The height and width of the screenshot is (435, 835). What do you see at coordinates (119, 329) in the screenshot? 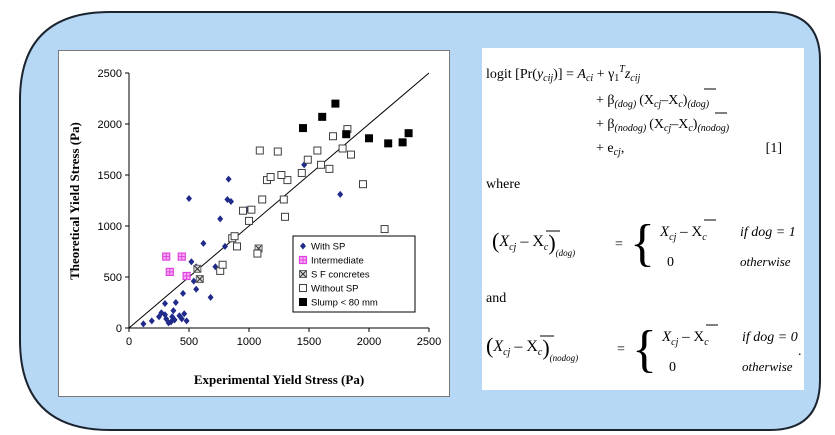
I see `y-tick-label: 0` at bounding box center [119, 329].